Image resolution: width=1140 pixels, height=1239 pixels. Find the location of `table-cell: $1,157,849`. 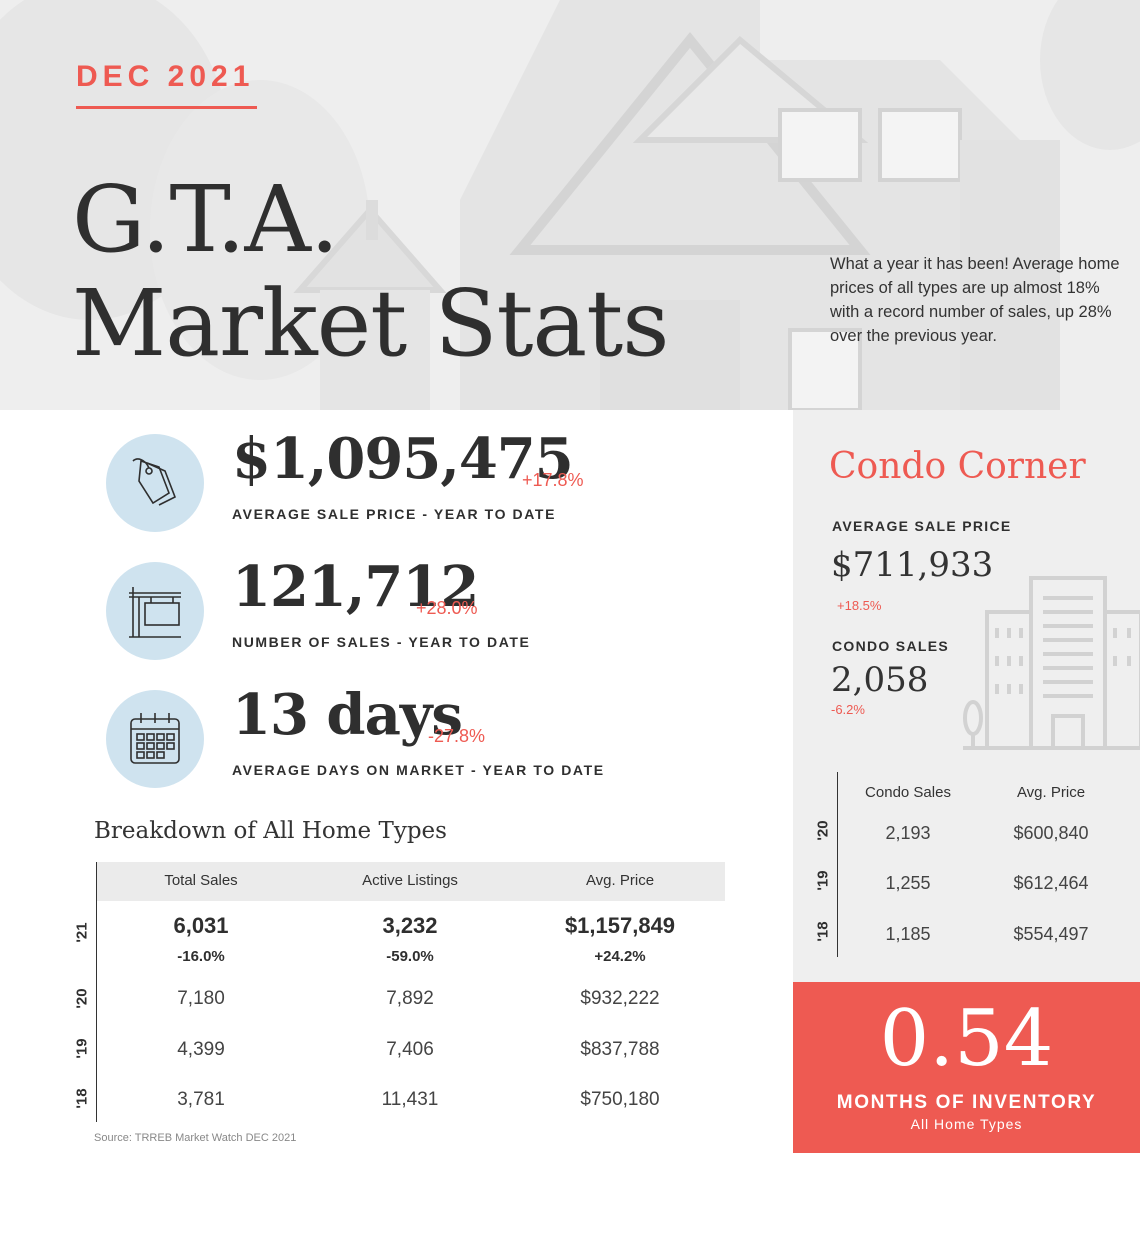

table-cell: $1,157,849 is located at coordinates (620, 925).